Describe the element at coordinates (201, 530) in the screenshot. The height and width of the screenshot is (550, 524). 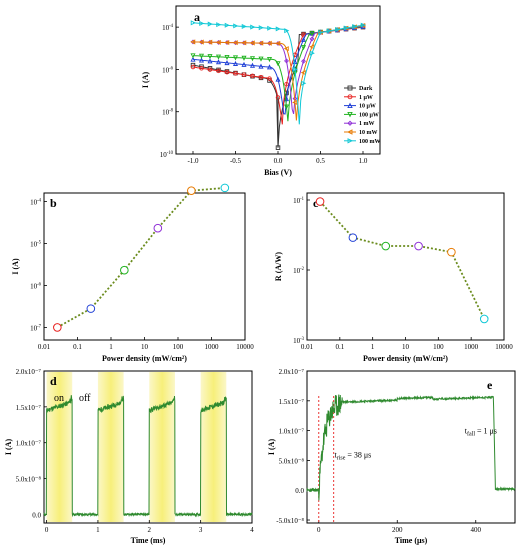
I see `x-tick-label: 3` at that location.